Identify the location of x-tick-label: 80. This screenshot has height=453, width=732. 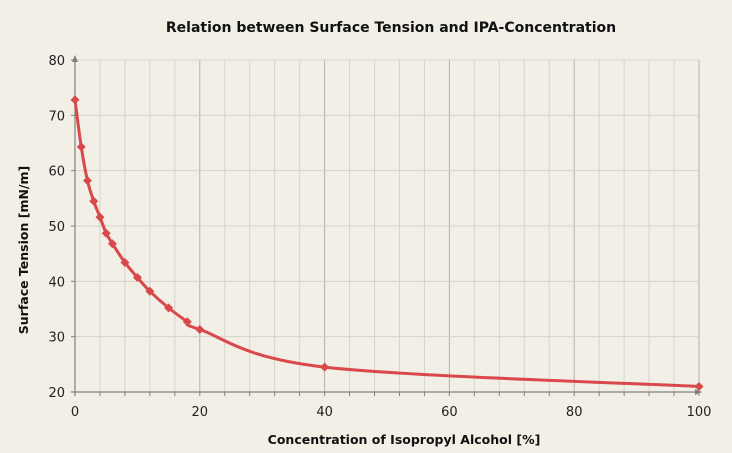
(574, 412).